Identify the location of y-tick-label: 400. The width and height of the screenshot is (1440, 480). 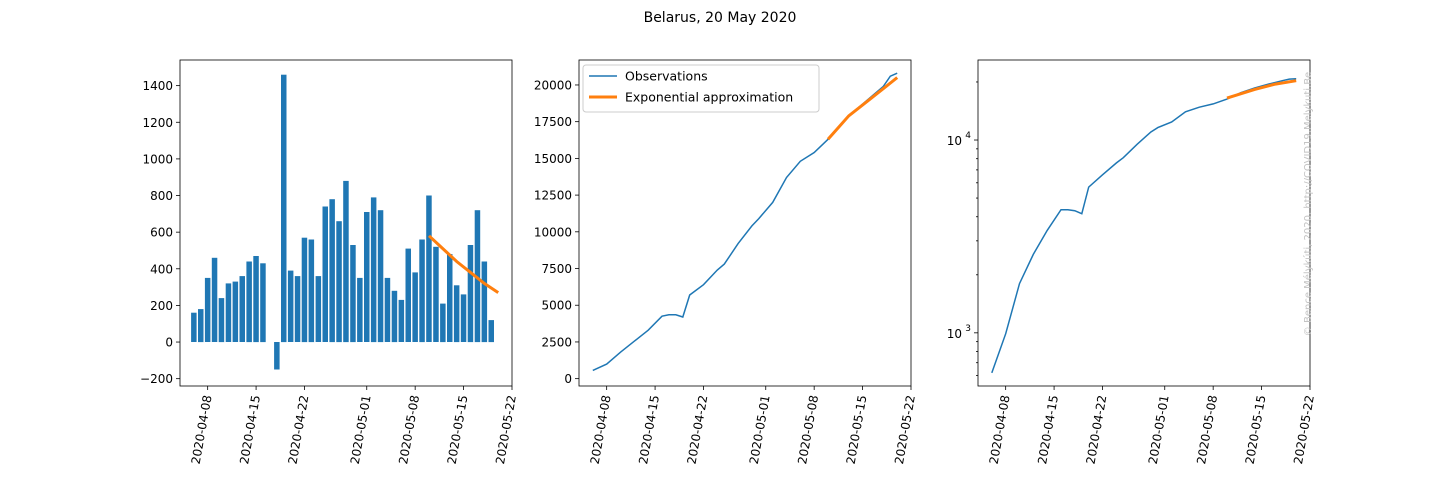
(161, 269).